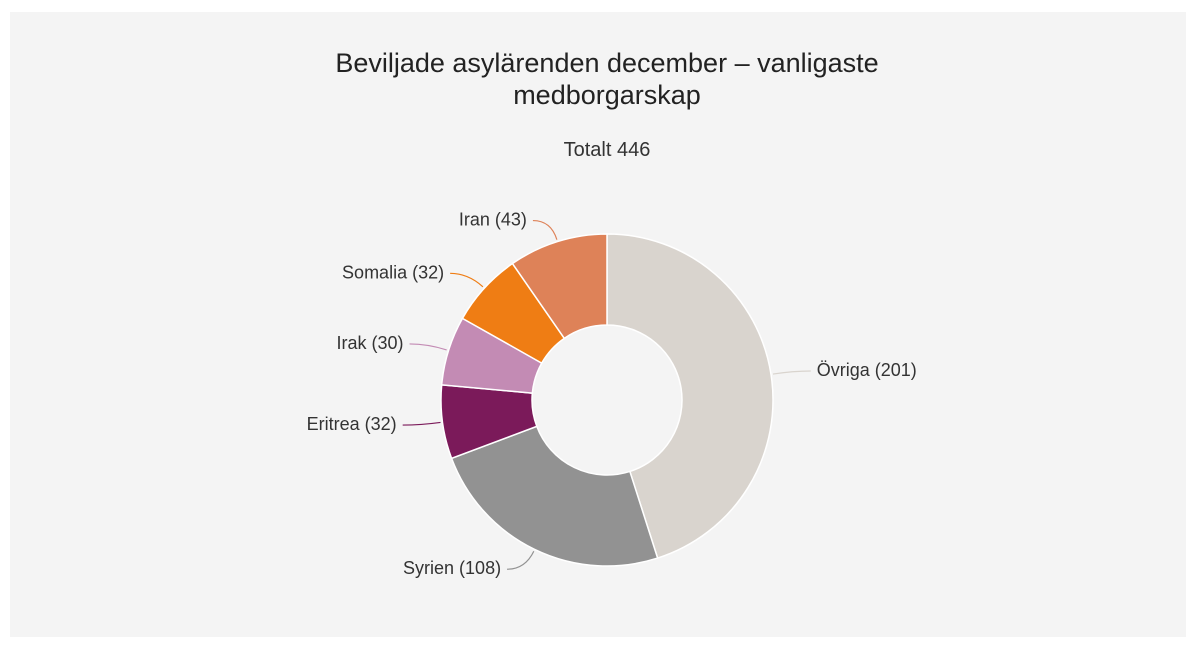  What do you see at coordinates (388, 343) in the screenshot?
I see `slice-label-value: (30)` at bounding box center [388, 343].